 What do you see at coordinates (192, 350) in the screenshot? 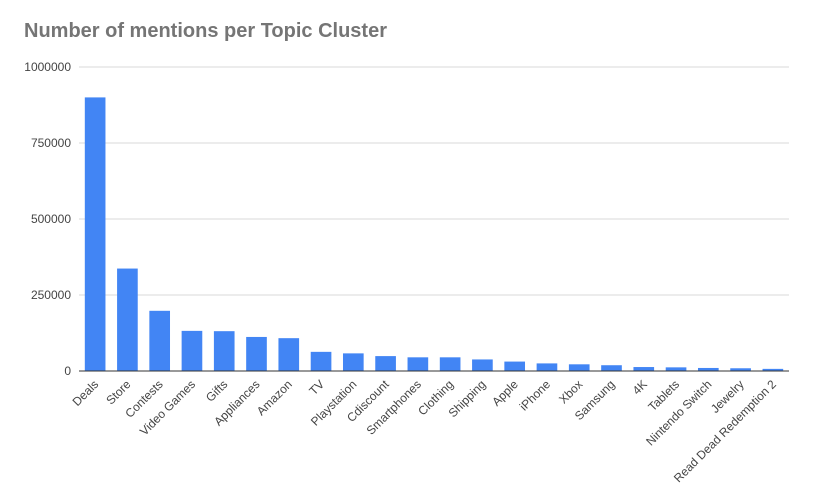
I see `bar-video-games` at bounding box center [192, 350].